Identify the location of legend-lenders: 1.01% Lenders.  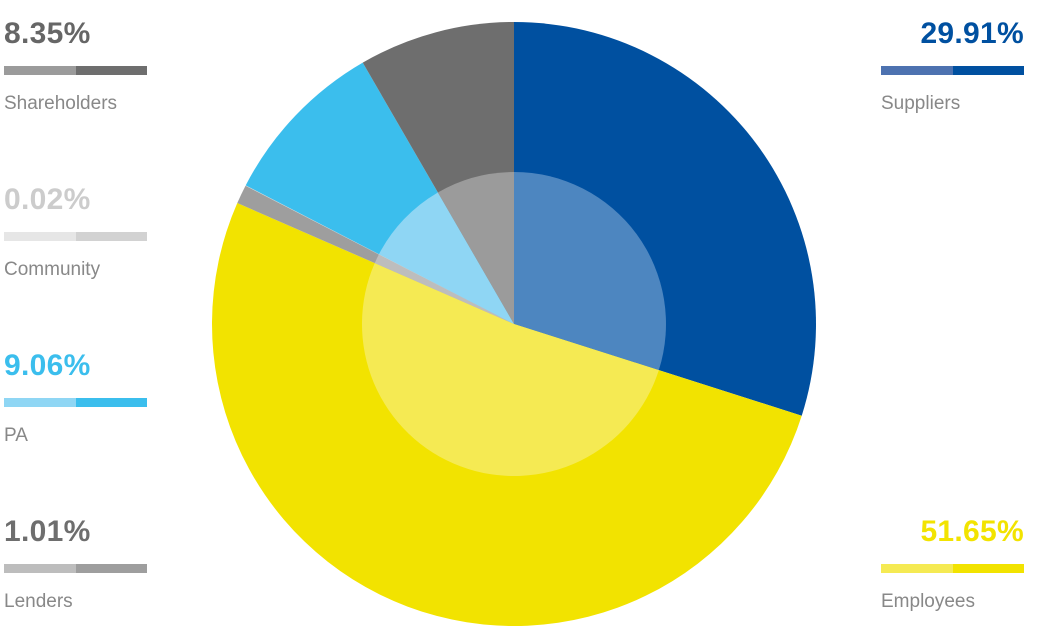
(75, 563).